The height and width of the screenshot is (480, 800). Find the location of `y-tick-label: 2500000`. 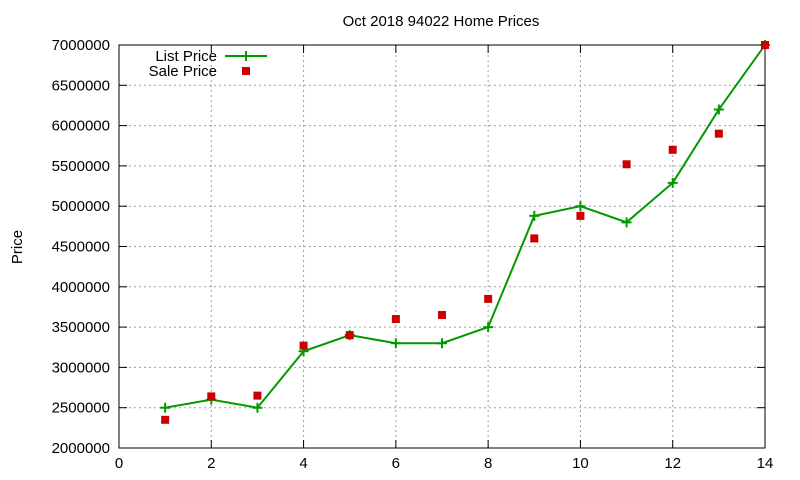

y-tick-label: 2500000 is located at coordinates (81, 408).